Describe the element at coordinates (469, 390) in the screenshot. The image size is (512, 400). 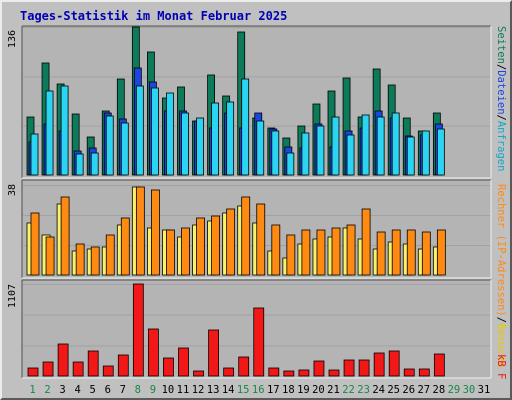
I see `day-label-30: 30` at that location.